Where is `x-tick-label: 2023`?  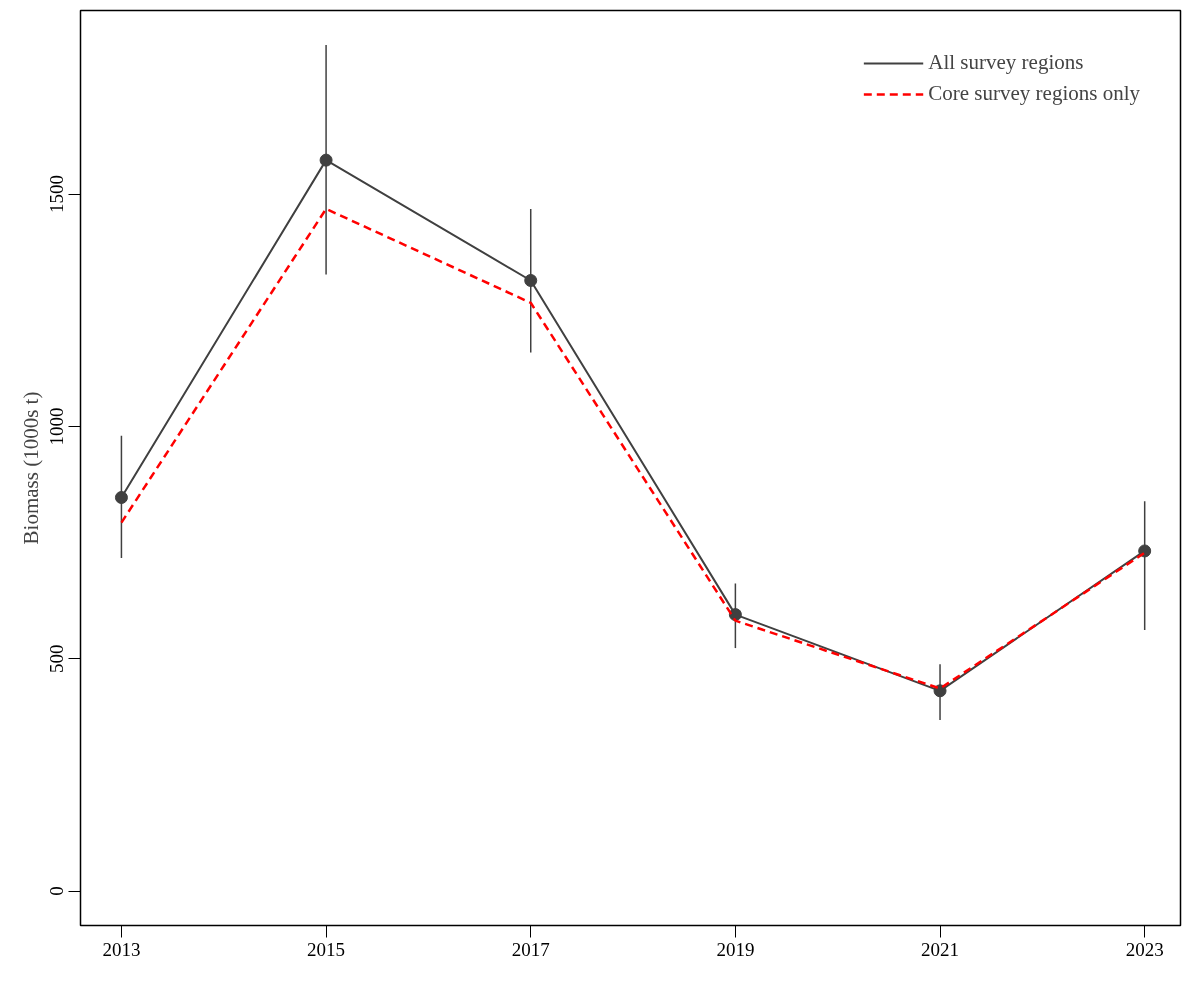
x-tick-label: 2023 is located at coordinates (1144, 949).